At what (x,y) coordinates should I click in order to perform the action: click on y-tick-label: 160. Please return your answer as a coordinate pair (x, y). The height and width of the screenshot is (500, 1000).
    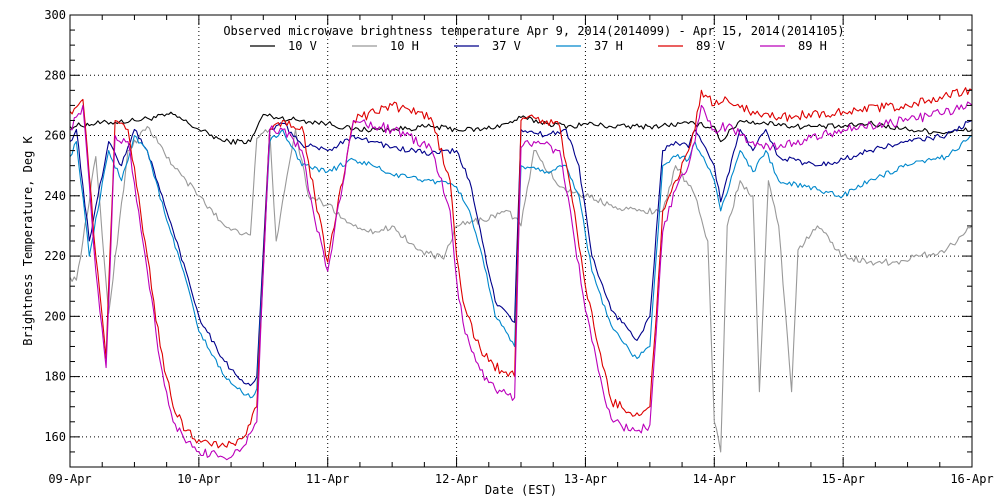
    Looking at the image, I should click on (55, 437).